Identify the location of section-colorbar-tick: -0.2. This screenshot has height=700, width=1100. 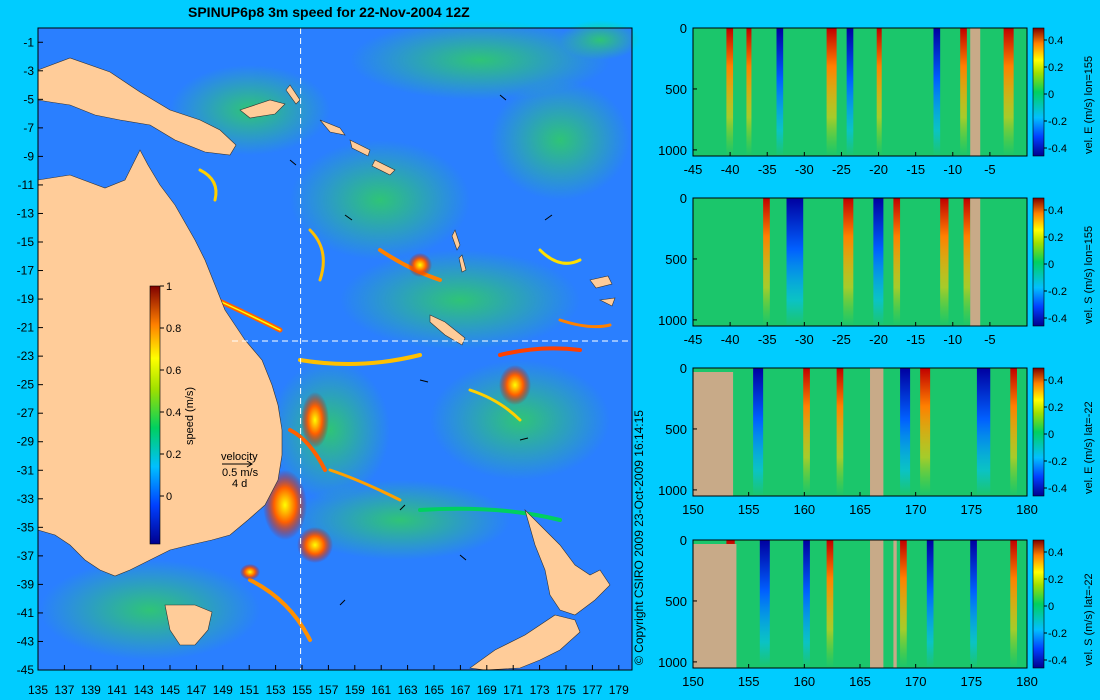
(1057, 122).